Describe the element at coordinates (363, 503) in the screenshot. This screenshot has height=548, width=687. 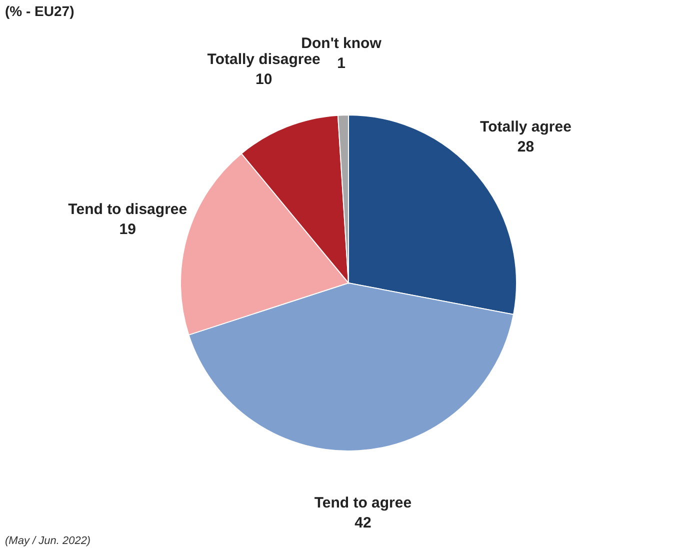
I see `slice-label: Tend to agree` at that location.